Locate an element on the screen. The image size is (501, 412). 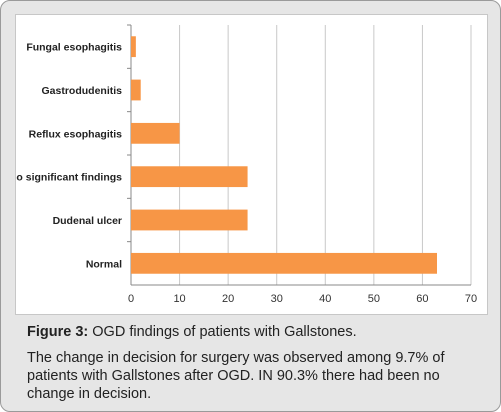
x-tick-label: 60 is located at coordinates (422, 299).